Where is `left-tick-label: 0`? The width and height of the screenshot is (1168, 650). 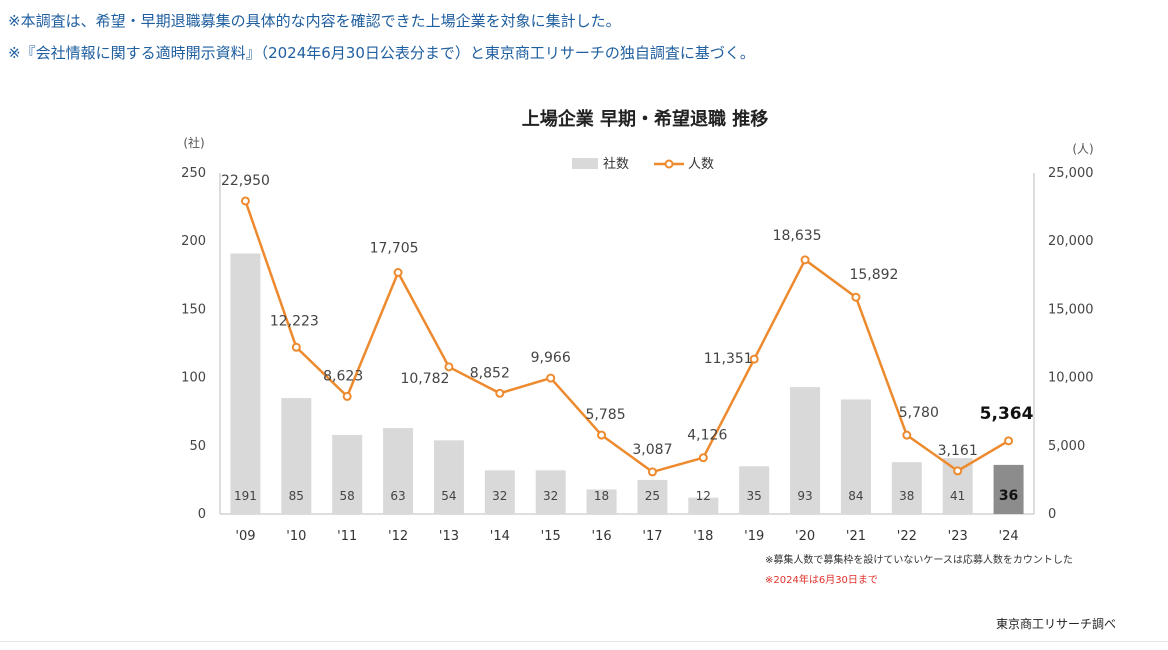 left-tick-label: 0 is located at coordinates (202, 514).